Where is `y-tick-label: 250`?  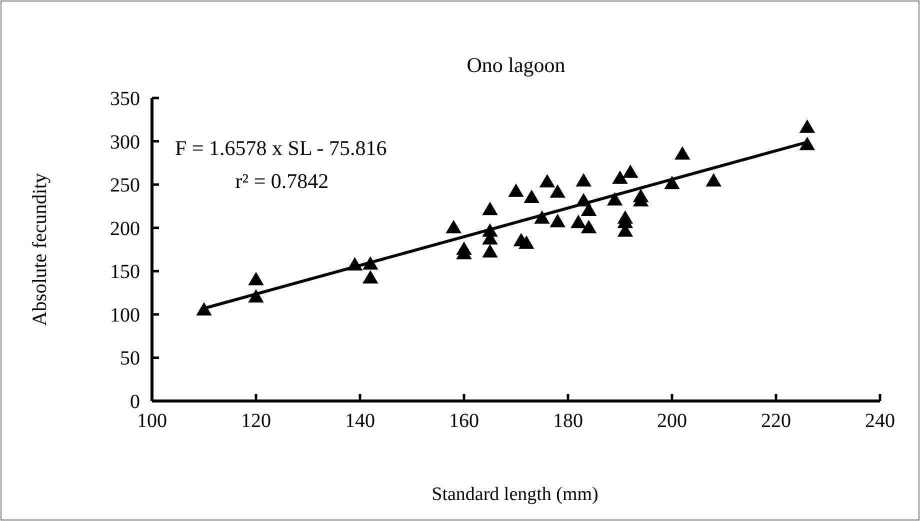
y-tick-label: 250 is located at coordinates (125, 185).